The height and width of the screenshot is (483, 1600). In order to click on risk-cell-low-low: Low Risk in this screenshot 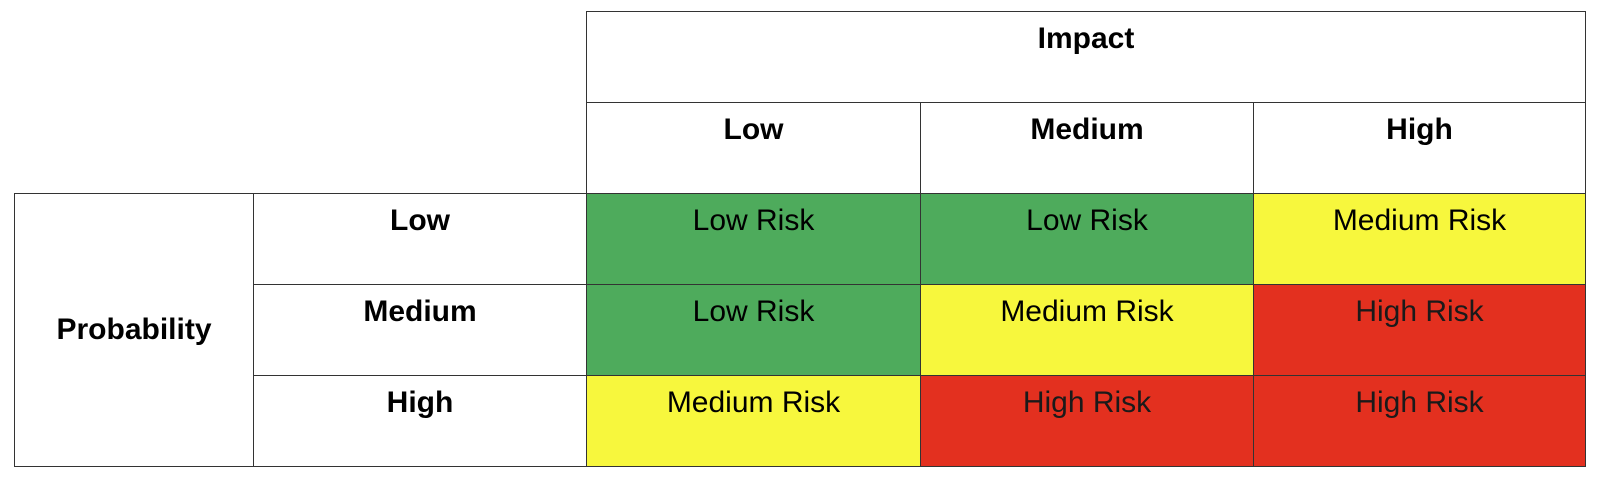, I will do `click(753, 238)`.